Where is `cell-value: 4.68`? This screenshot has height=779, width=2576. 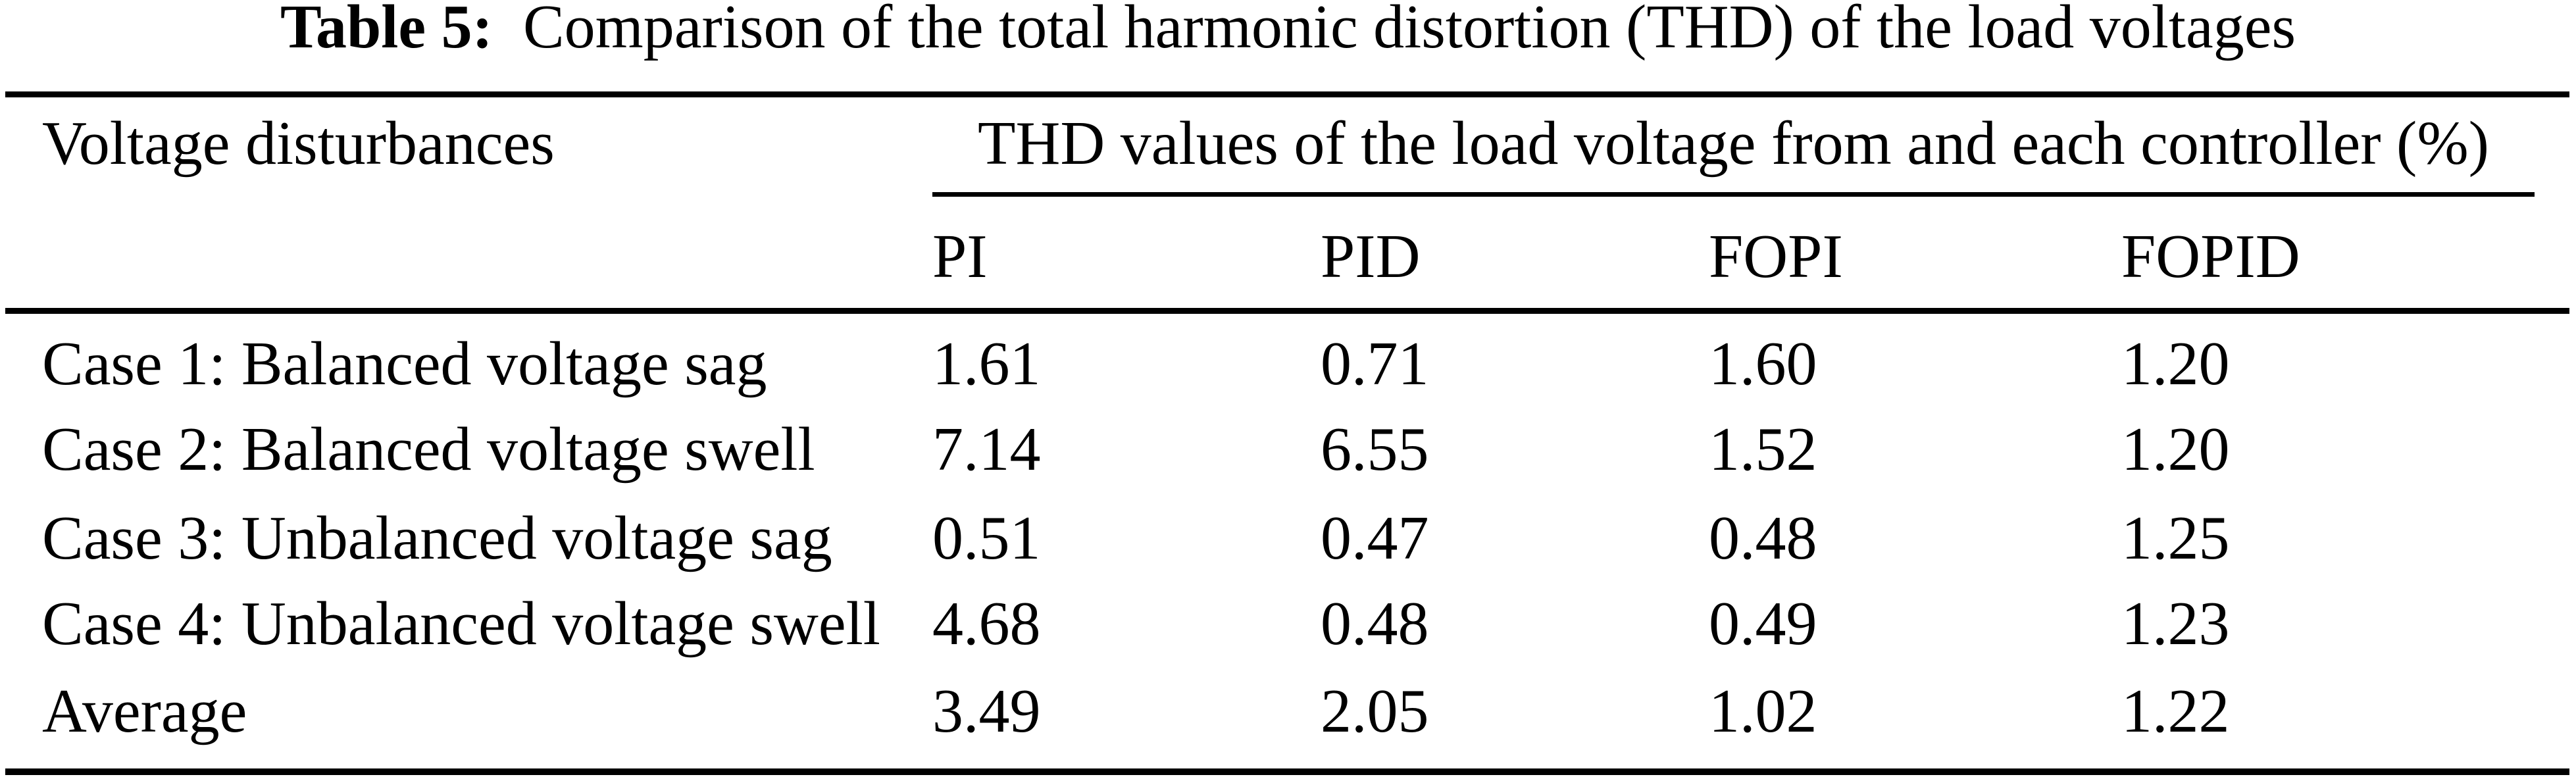
cell-value: 4.68 is located at coordinates (986, 624).